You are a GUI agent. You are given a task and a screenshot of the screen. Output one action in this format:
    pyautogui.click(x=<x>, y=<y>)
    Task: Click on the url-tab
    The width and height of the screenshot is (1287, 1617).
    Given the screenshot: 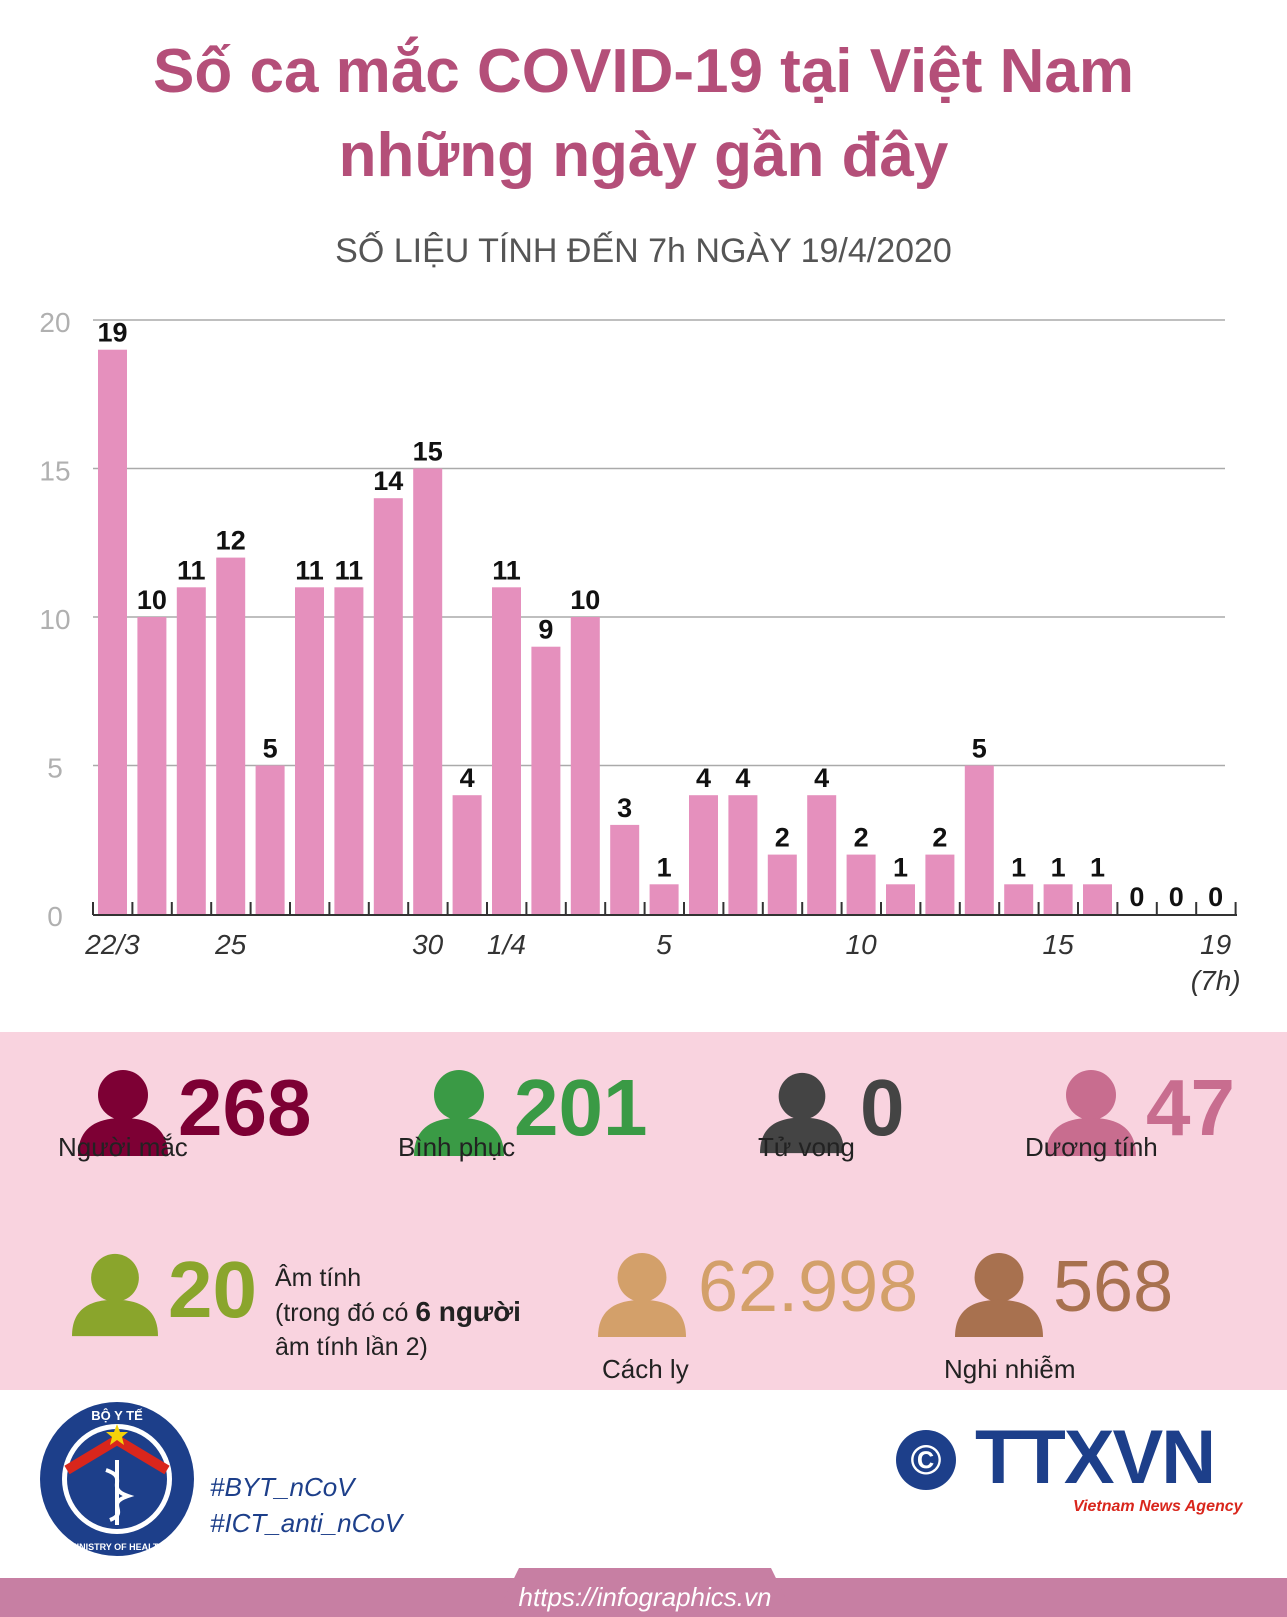 What is the action you would take?
    pyautogui.click(x=645, y=1592)
    